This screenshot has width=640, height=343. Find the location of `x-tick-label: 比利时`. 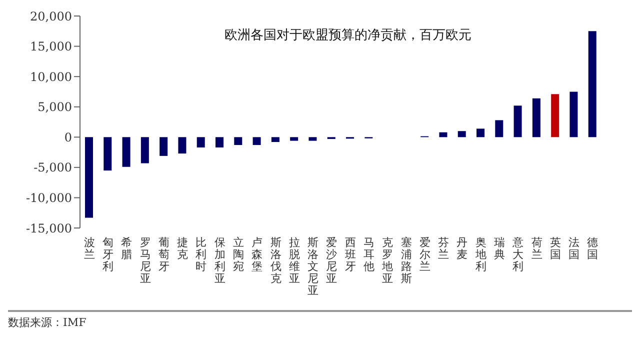

x-tick-label: 比利时 is located at coordinates (201, 254).